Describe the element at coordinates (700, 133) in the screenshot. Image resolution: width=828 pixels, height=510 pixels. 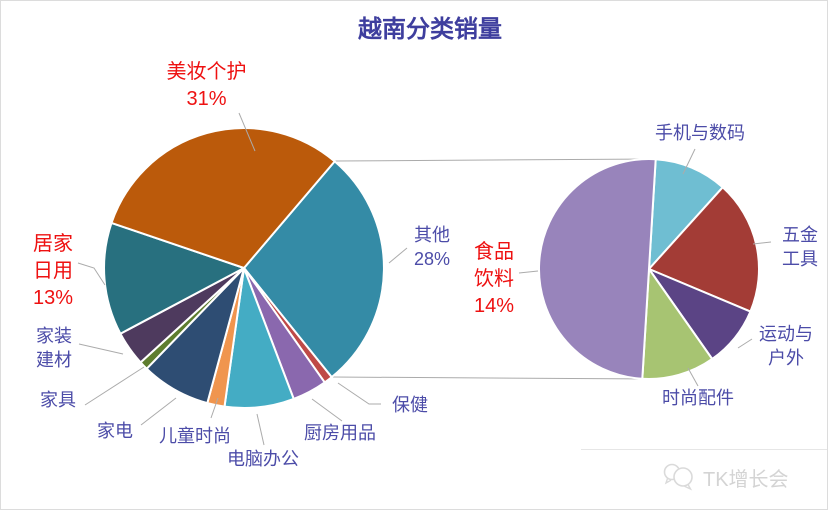
I see `label-phone-digital: 手机与数码` at that location.